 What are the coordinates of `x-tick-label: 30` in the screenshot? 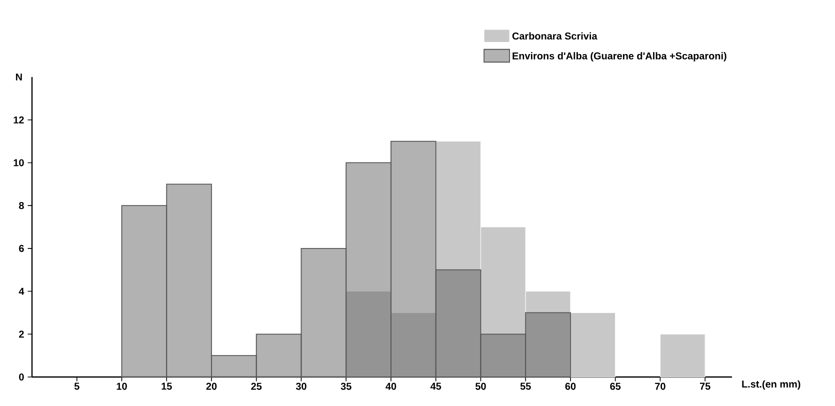 It's located at (301, 386).